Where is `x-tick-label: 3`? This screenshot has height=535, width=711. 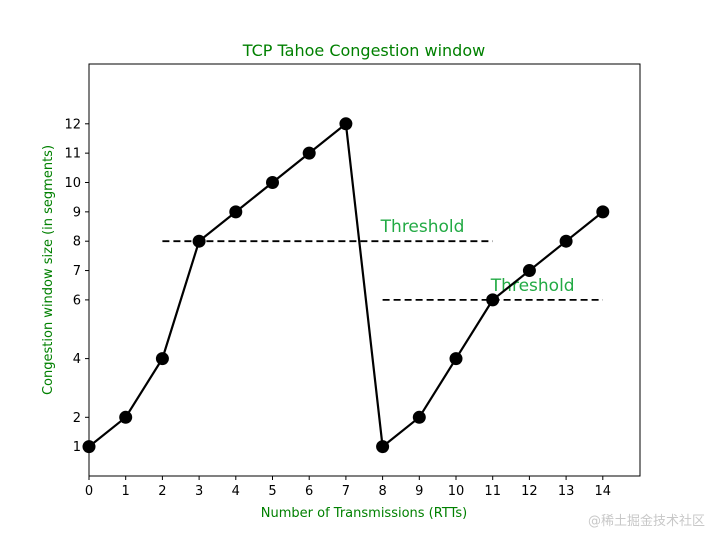
x-tick-label: 3 is located at coordinates (199, 491).